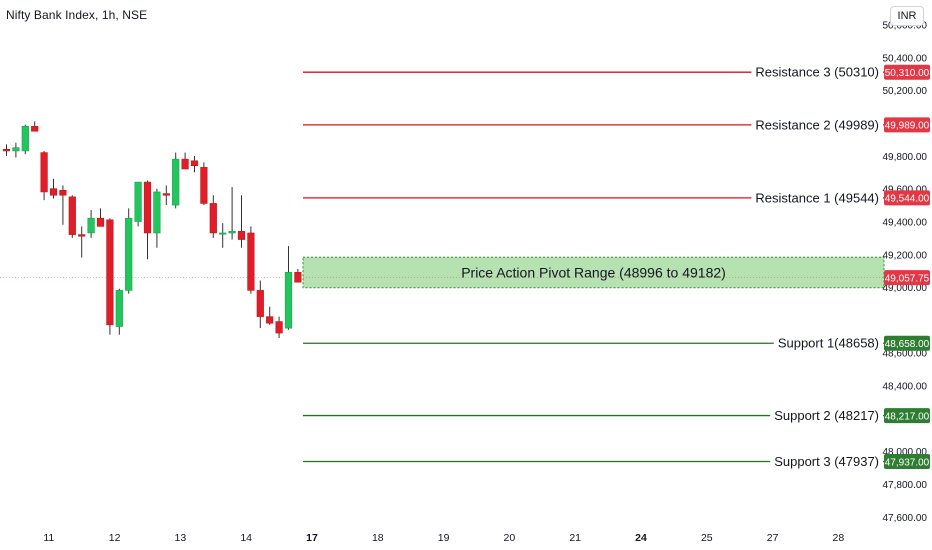 This screenshot has width=932, height=550. Describe the element at coordinates (641, 538) in the screenshot. I see `x-tick-label: 24` at that location.